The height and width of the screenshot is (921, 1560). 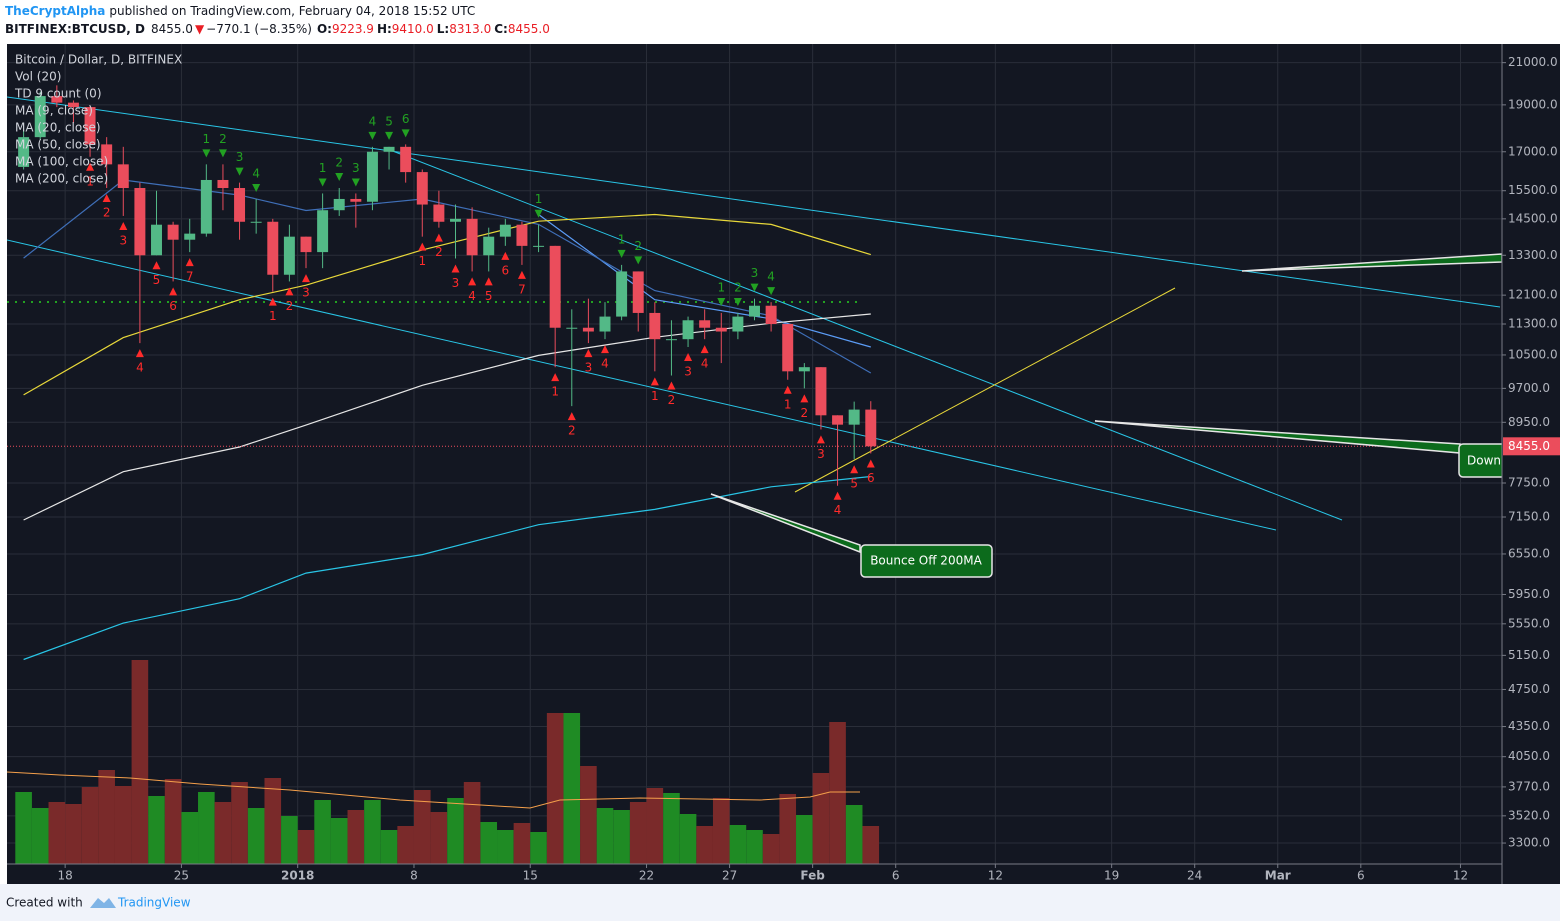 I want to click on legend-entry: Vol (20), so click(x=38, y=77).